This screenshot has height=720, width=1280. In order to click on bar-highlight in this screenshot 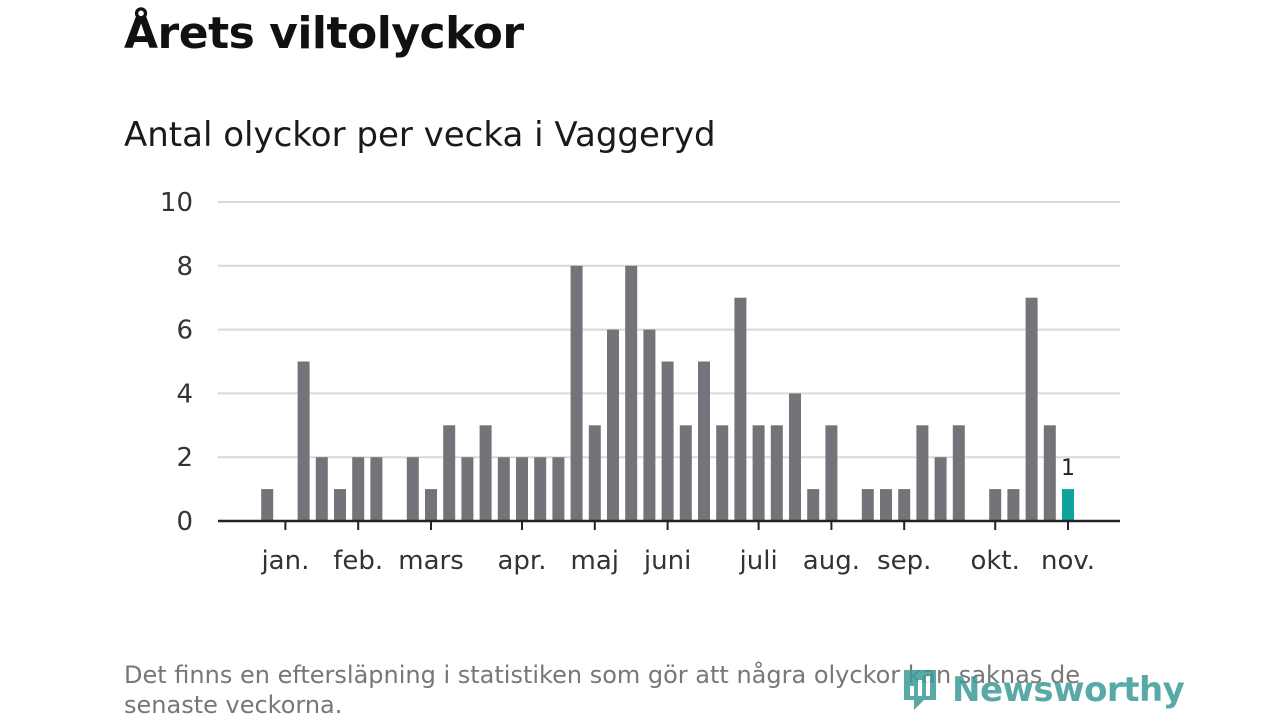, I will do `click(1068, 505)`.